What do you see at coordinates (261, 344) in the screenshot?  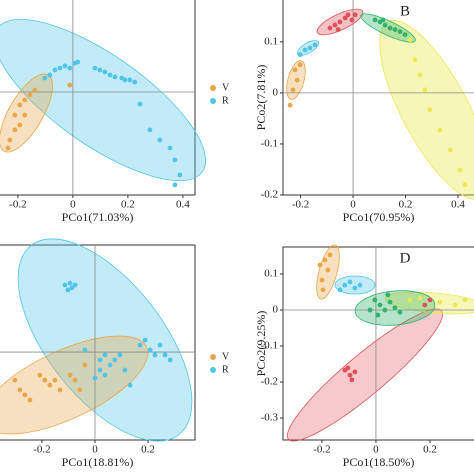 I see `y-axis-label: PCo2(9.25%)` at bounding box center [261, 344].